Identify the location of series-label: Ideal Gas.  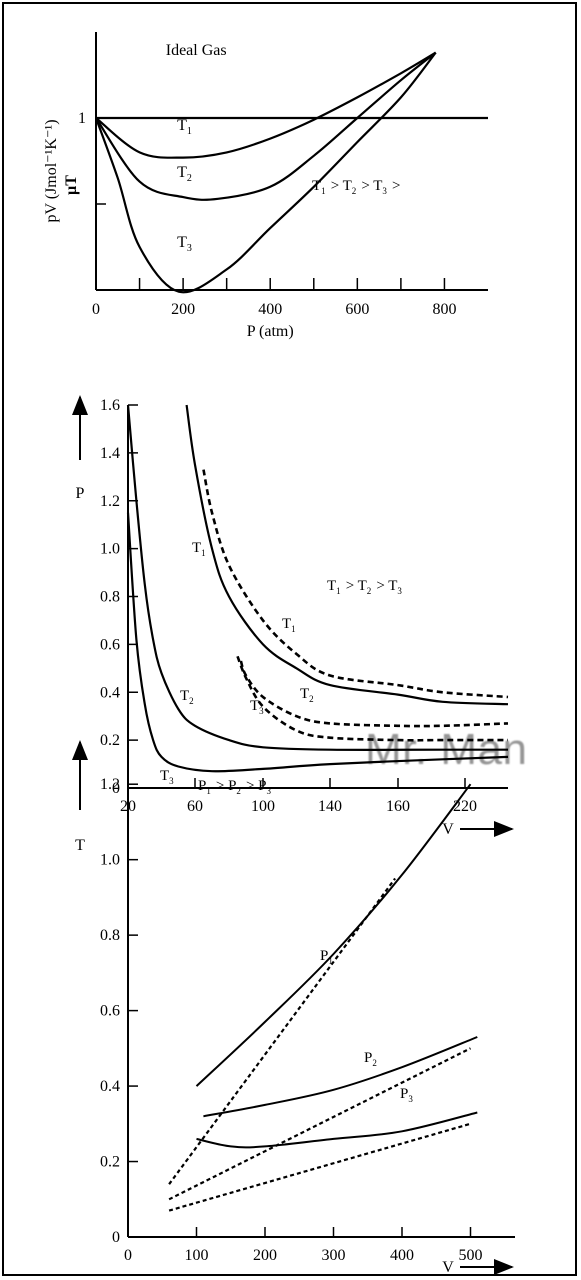
(196, 50).